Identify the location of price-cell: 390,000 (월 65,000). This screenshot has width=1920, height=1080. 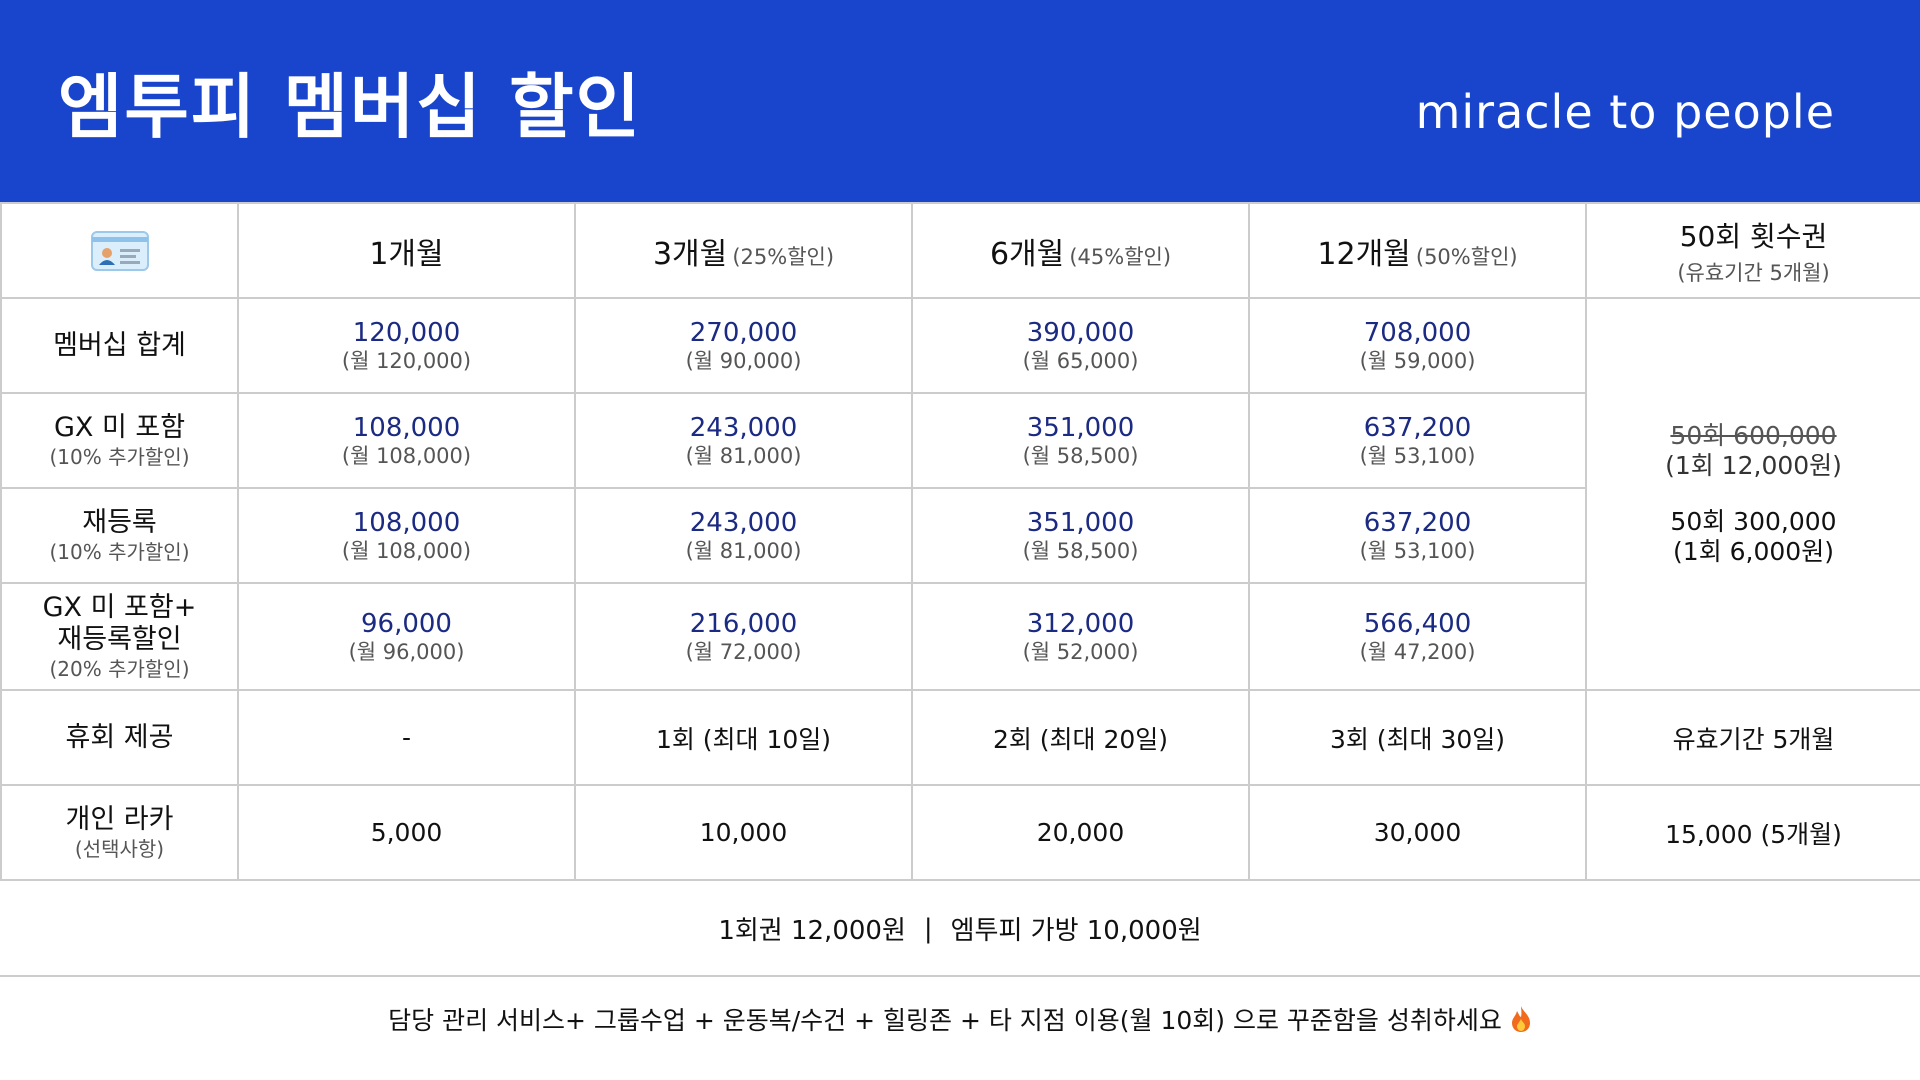
(1080, 345).